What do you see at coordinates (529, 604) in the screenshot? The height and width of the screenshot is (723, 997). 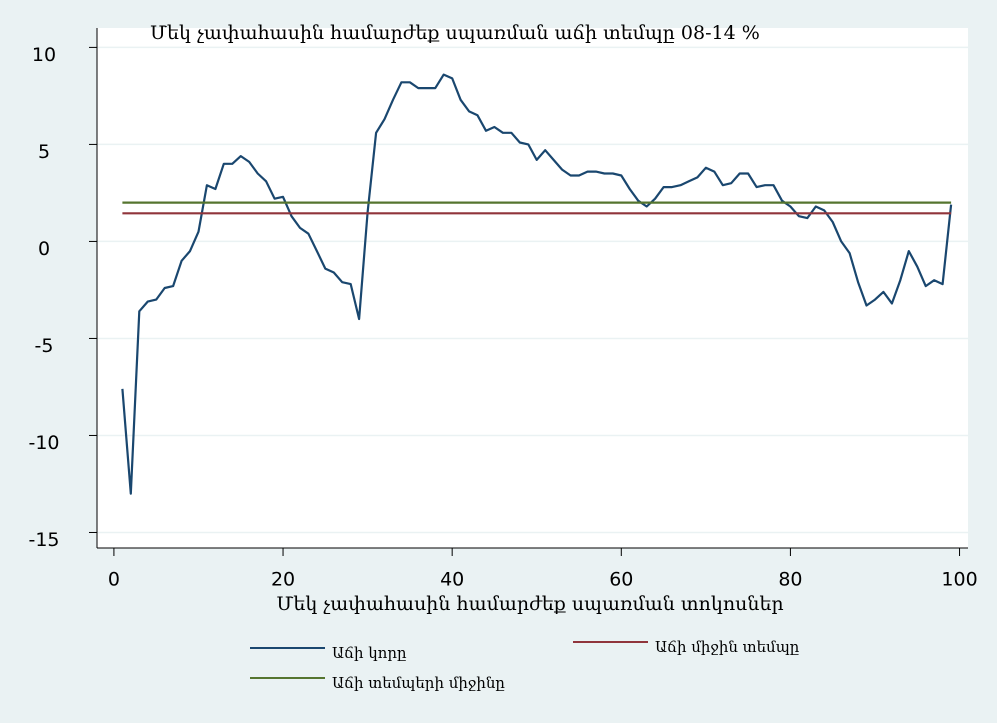 I see `x-axis-label: Մեկ չափահասին համարժեք սպառման տոկոսներ` at bounding box center [529, 604].